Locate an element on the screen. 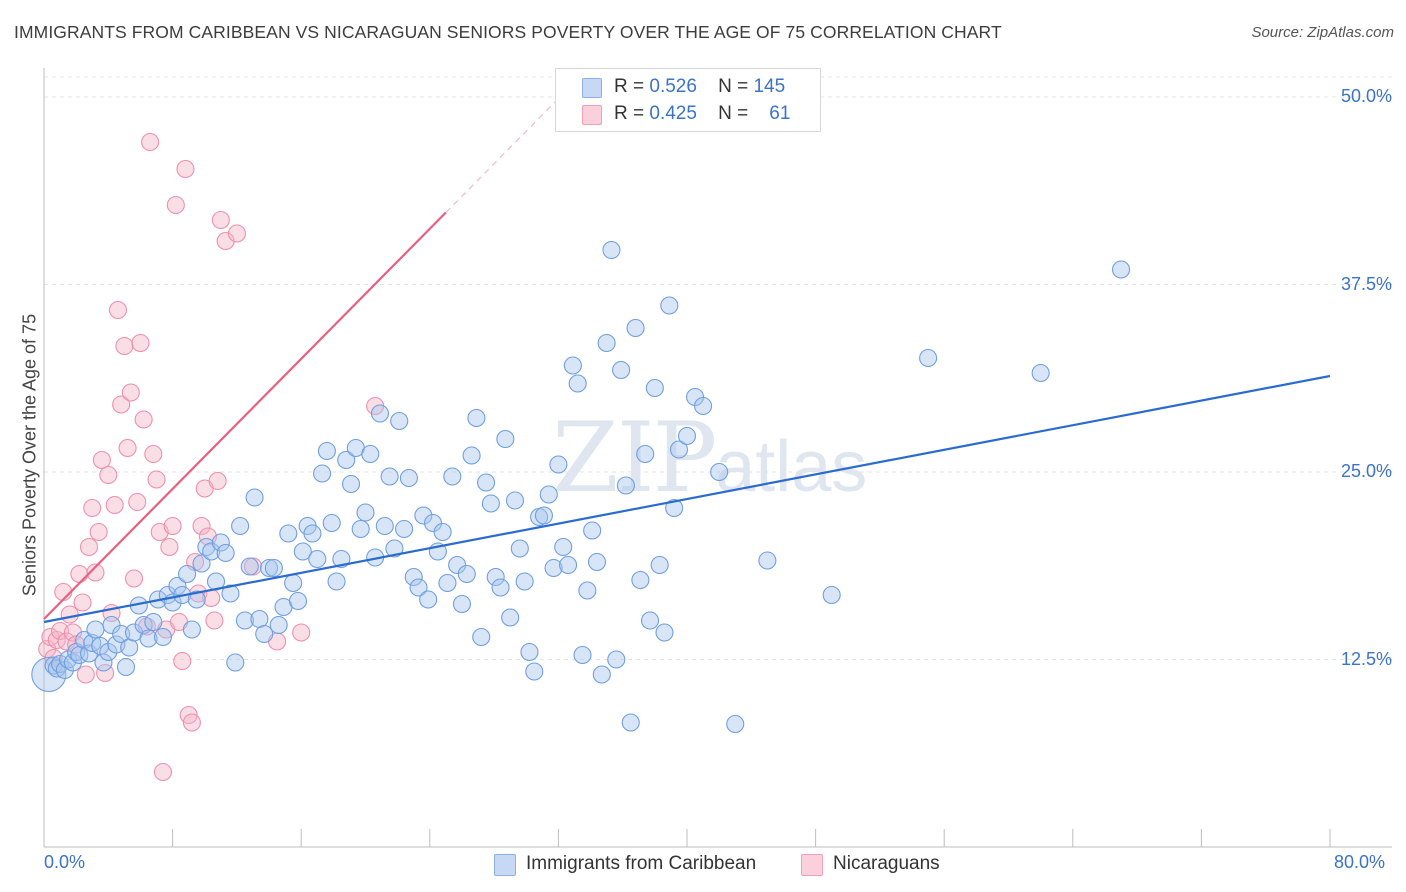  caribbean-swatch-icon is located at coordinates (592, 88).